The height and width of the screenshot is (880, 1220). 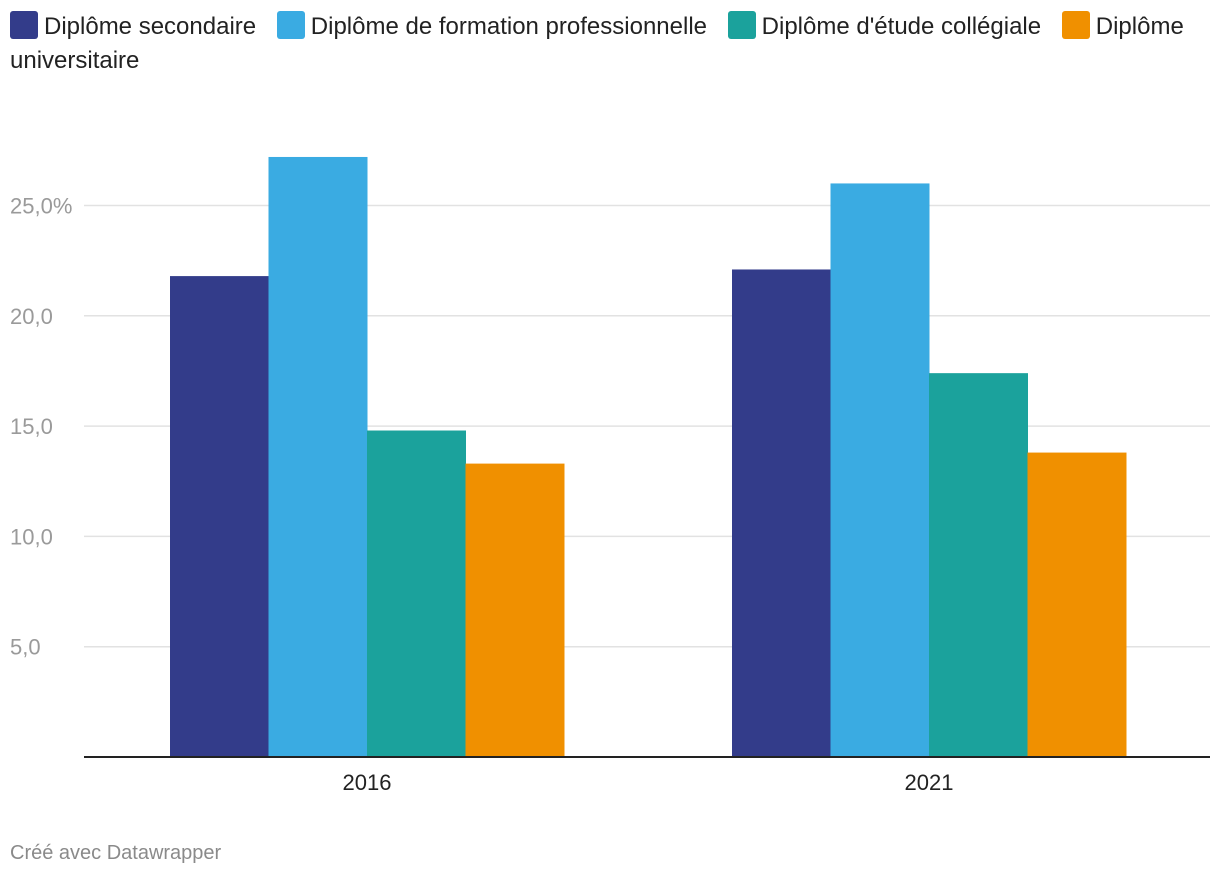 What do you see at coordinates (31, 316) in the screenshot?
I see `y-tick-label: 20,0` at bounding box center [31, 316].